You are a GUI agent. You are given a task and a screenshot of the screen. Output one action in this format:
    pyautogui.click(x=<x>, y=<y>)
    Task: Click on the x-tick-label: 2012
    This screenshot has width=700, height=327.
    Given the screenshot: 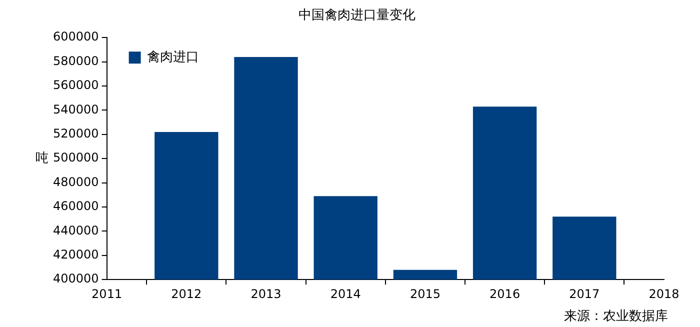 What is the action you would take?
    pyautogui.click(x=186, y=293)
    